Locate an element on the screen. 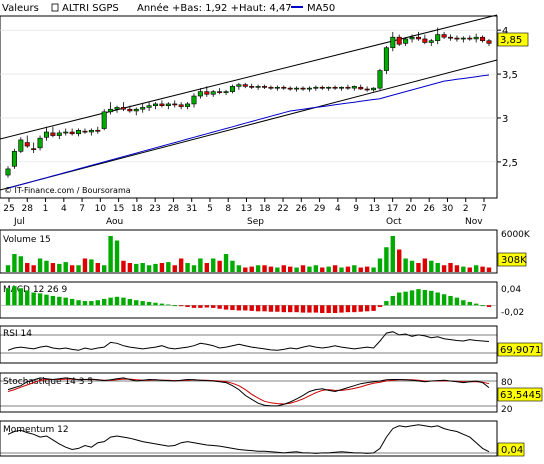  stochastic-panel: Stochastique 14 3 5 80 20 63,5445 is located at coordinates (271, 393).